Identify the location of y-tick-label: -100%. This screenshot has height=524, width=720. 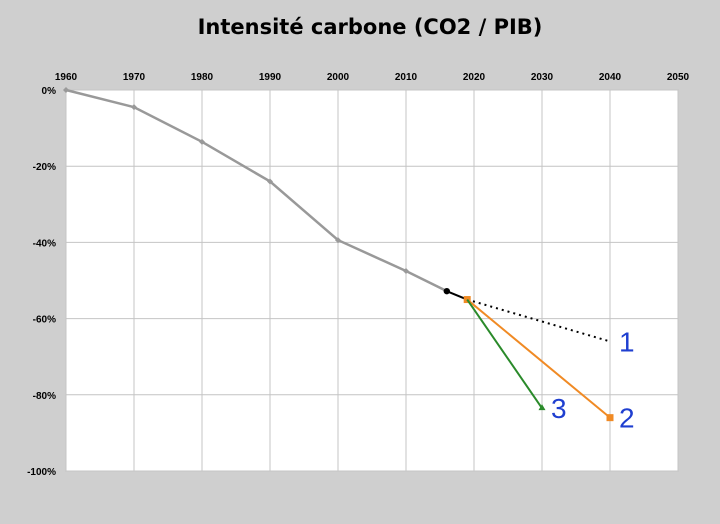
(41, 472).